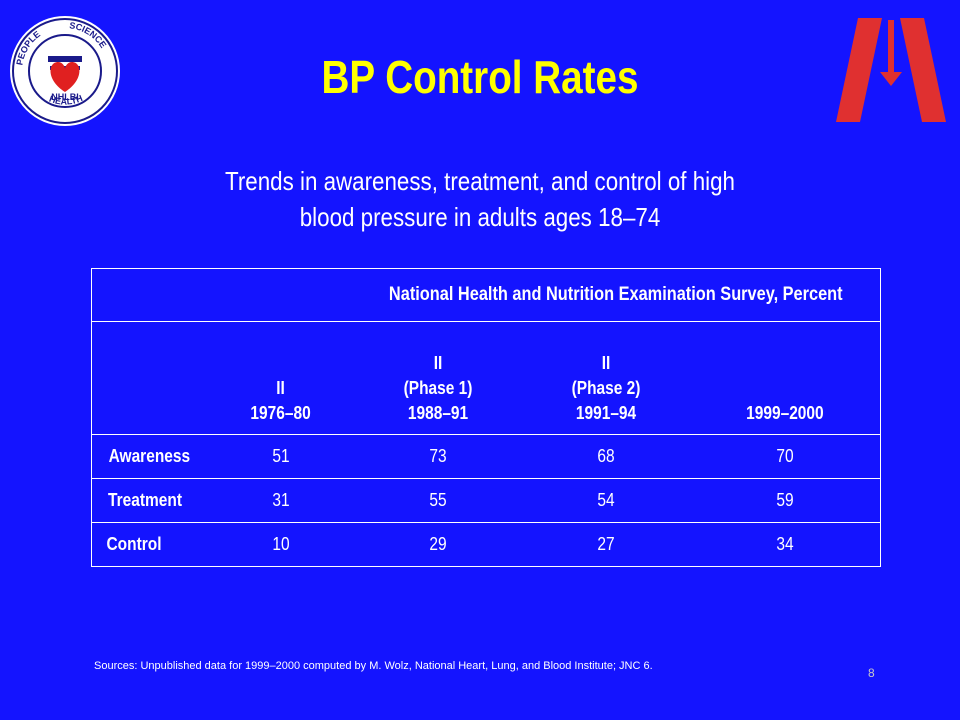 The image size is (960, 720). Describe the element at coordinates (871, 673) in the screenshot. I see `slide-number: 8` at that location.